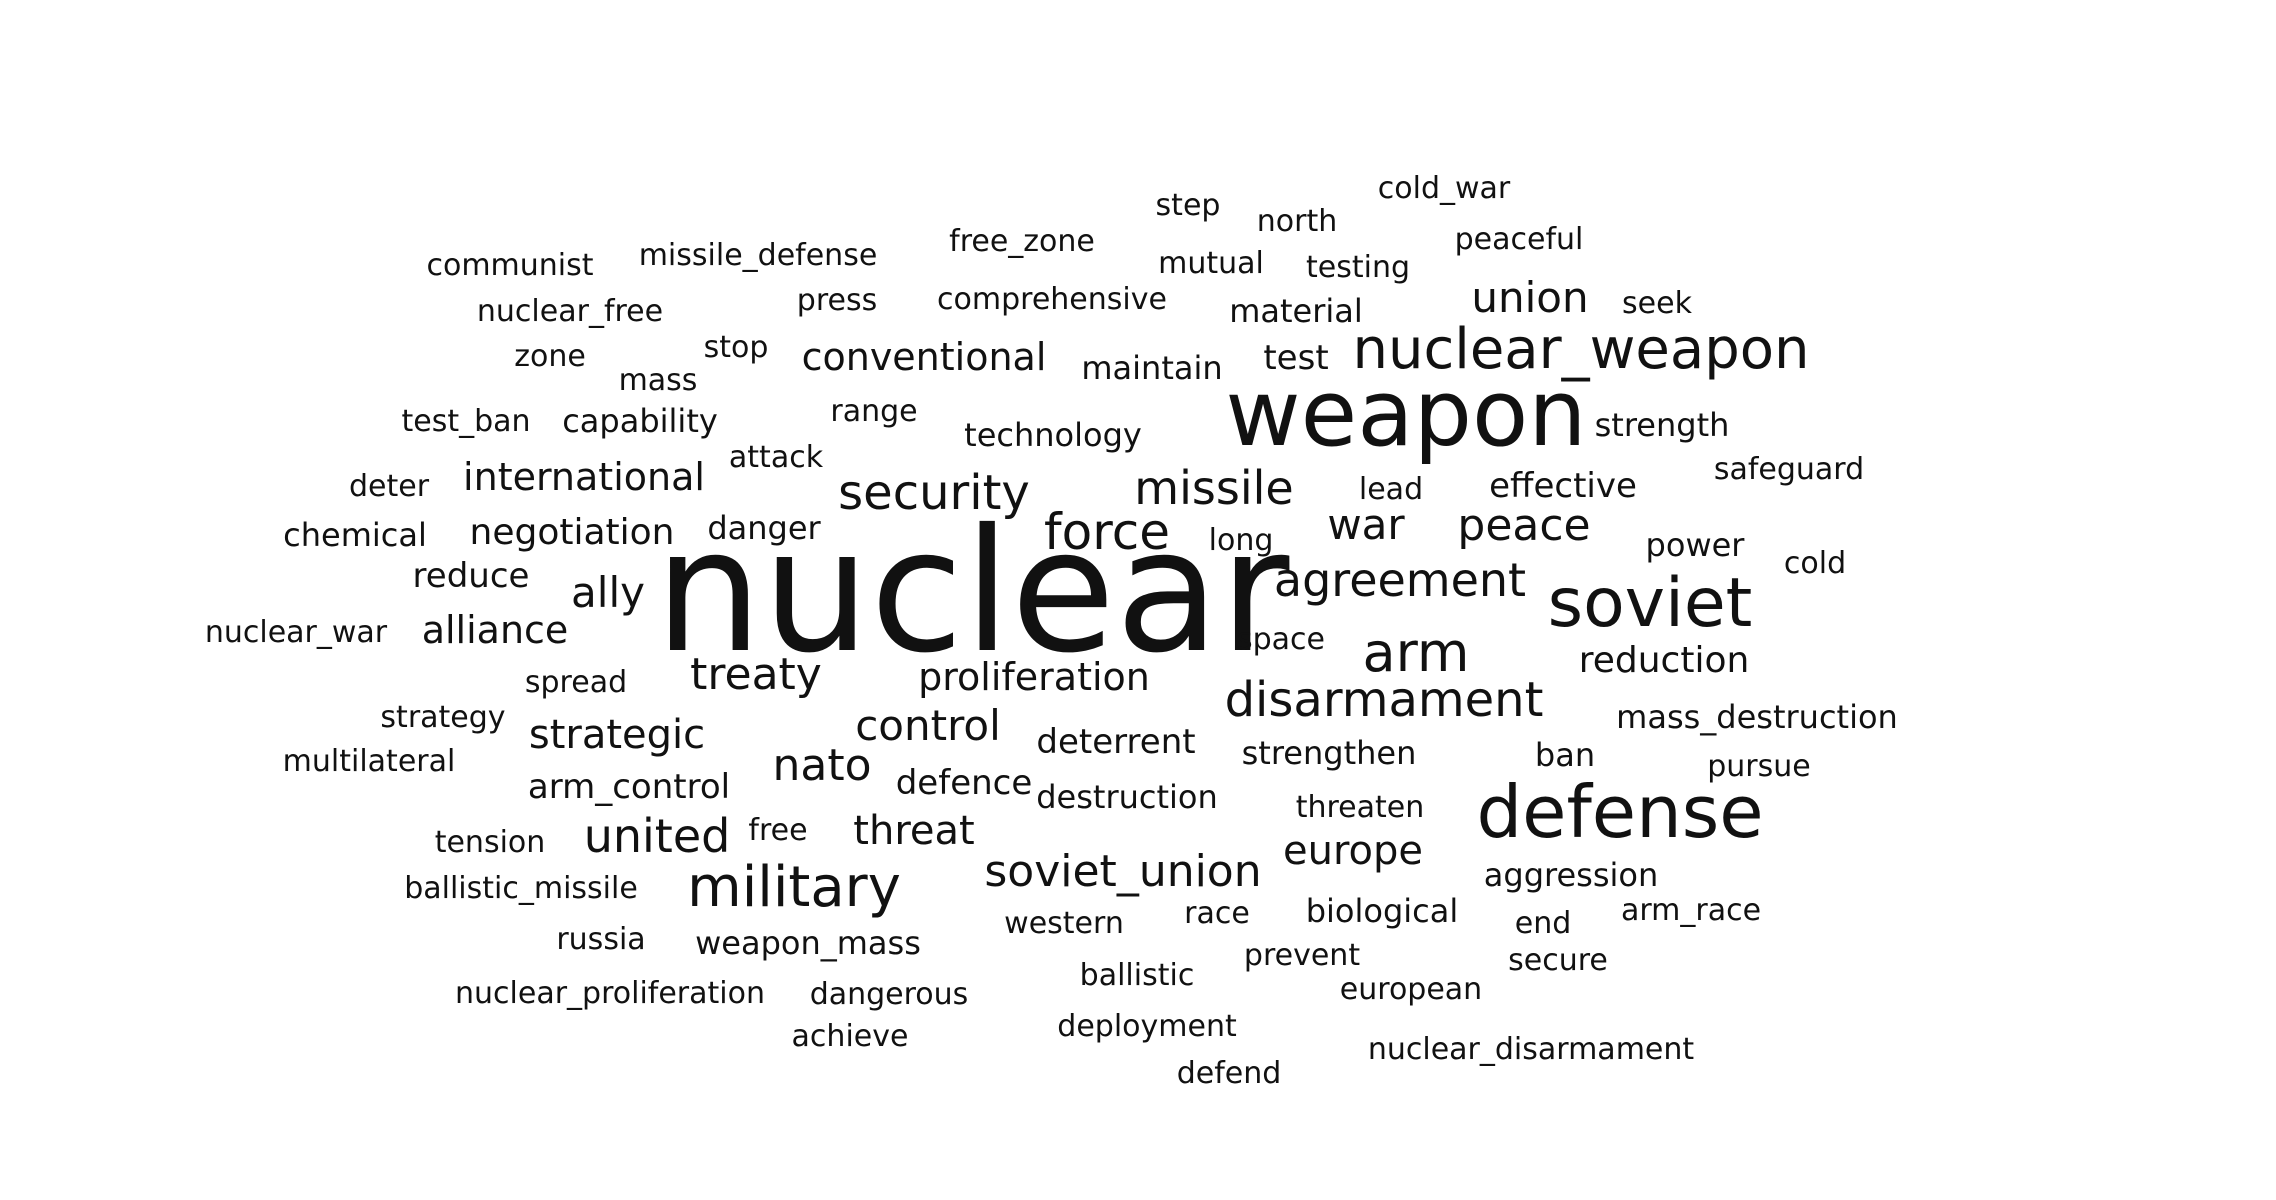 The height and width of the screenshot is (1200, 2276). What do you see at coordinates (1789, 469) in the screenshot?
I see `word: safeguard` at bounding box center [1789, 469].